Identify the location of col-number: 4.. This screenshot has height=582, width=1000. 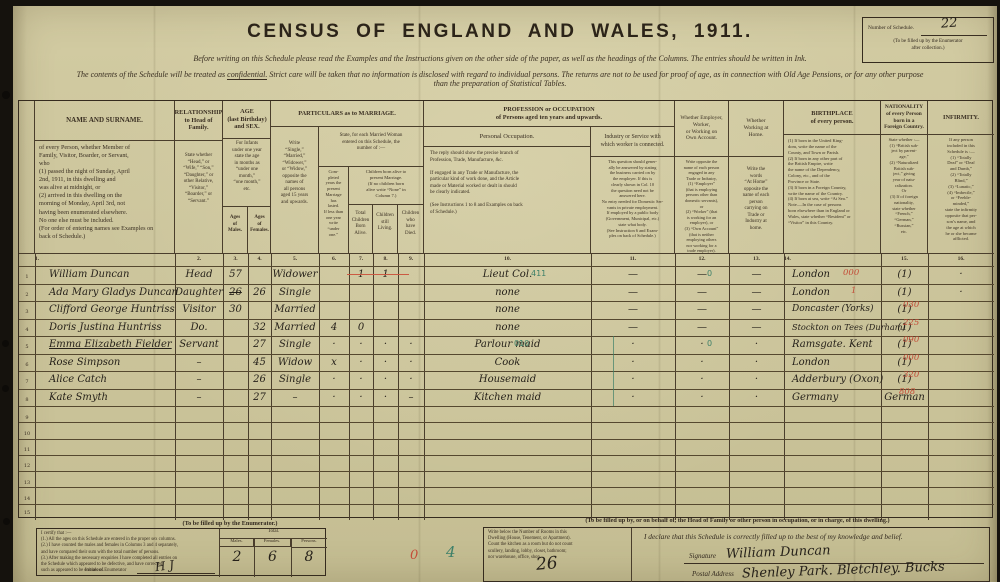
(259, 259).